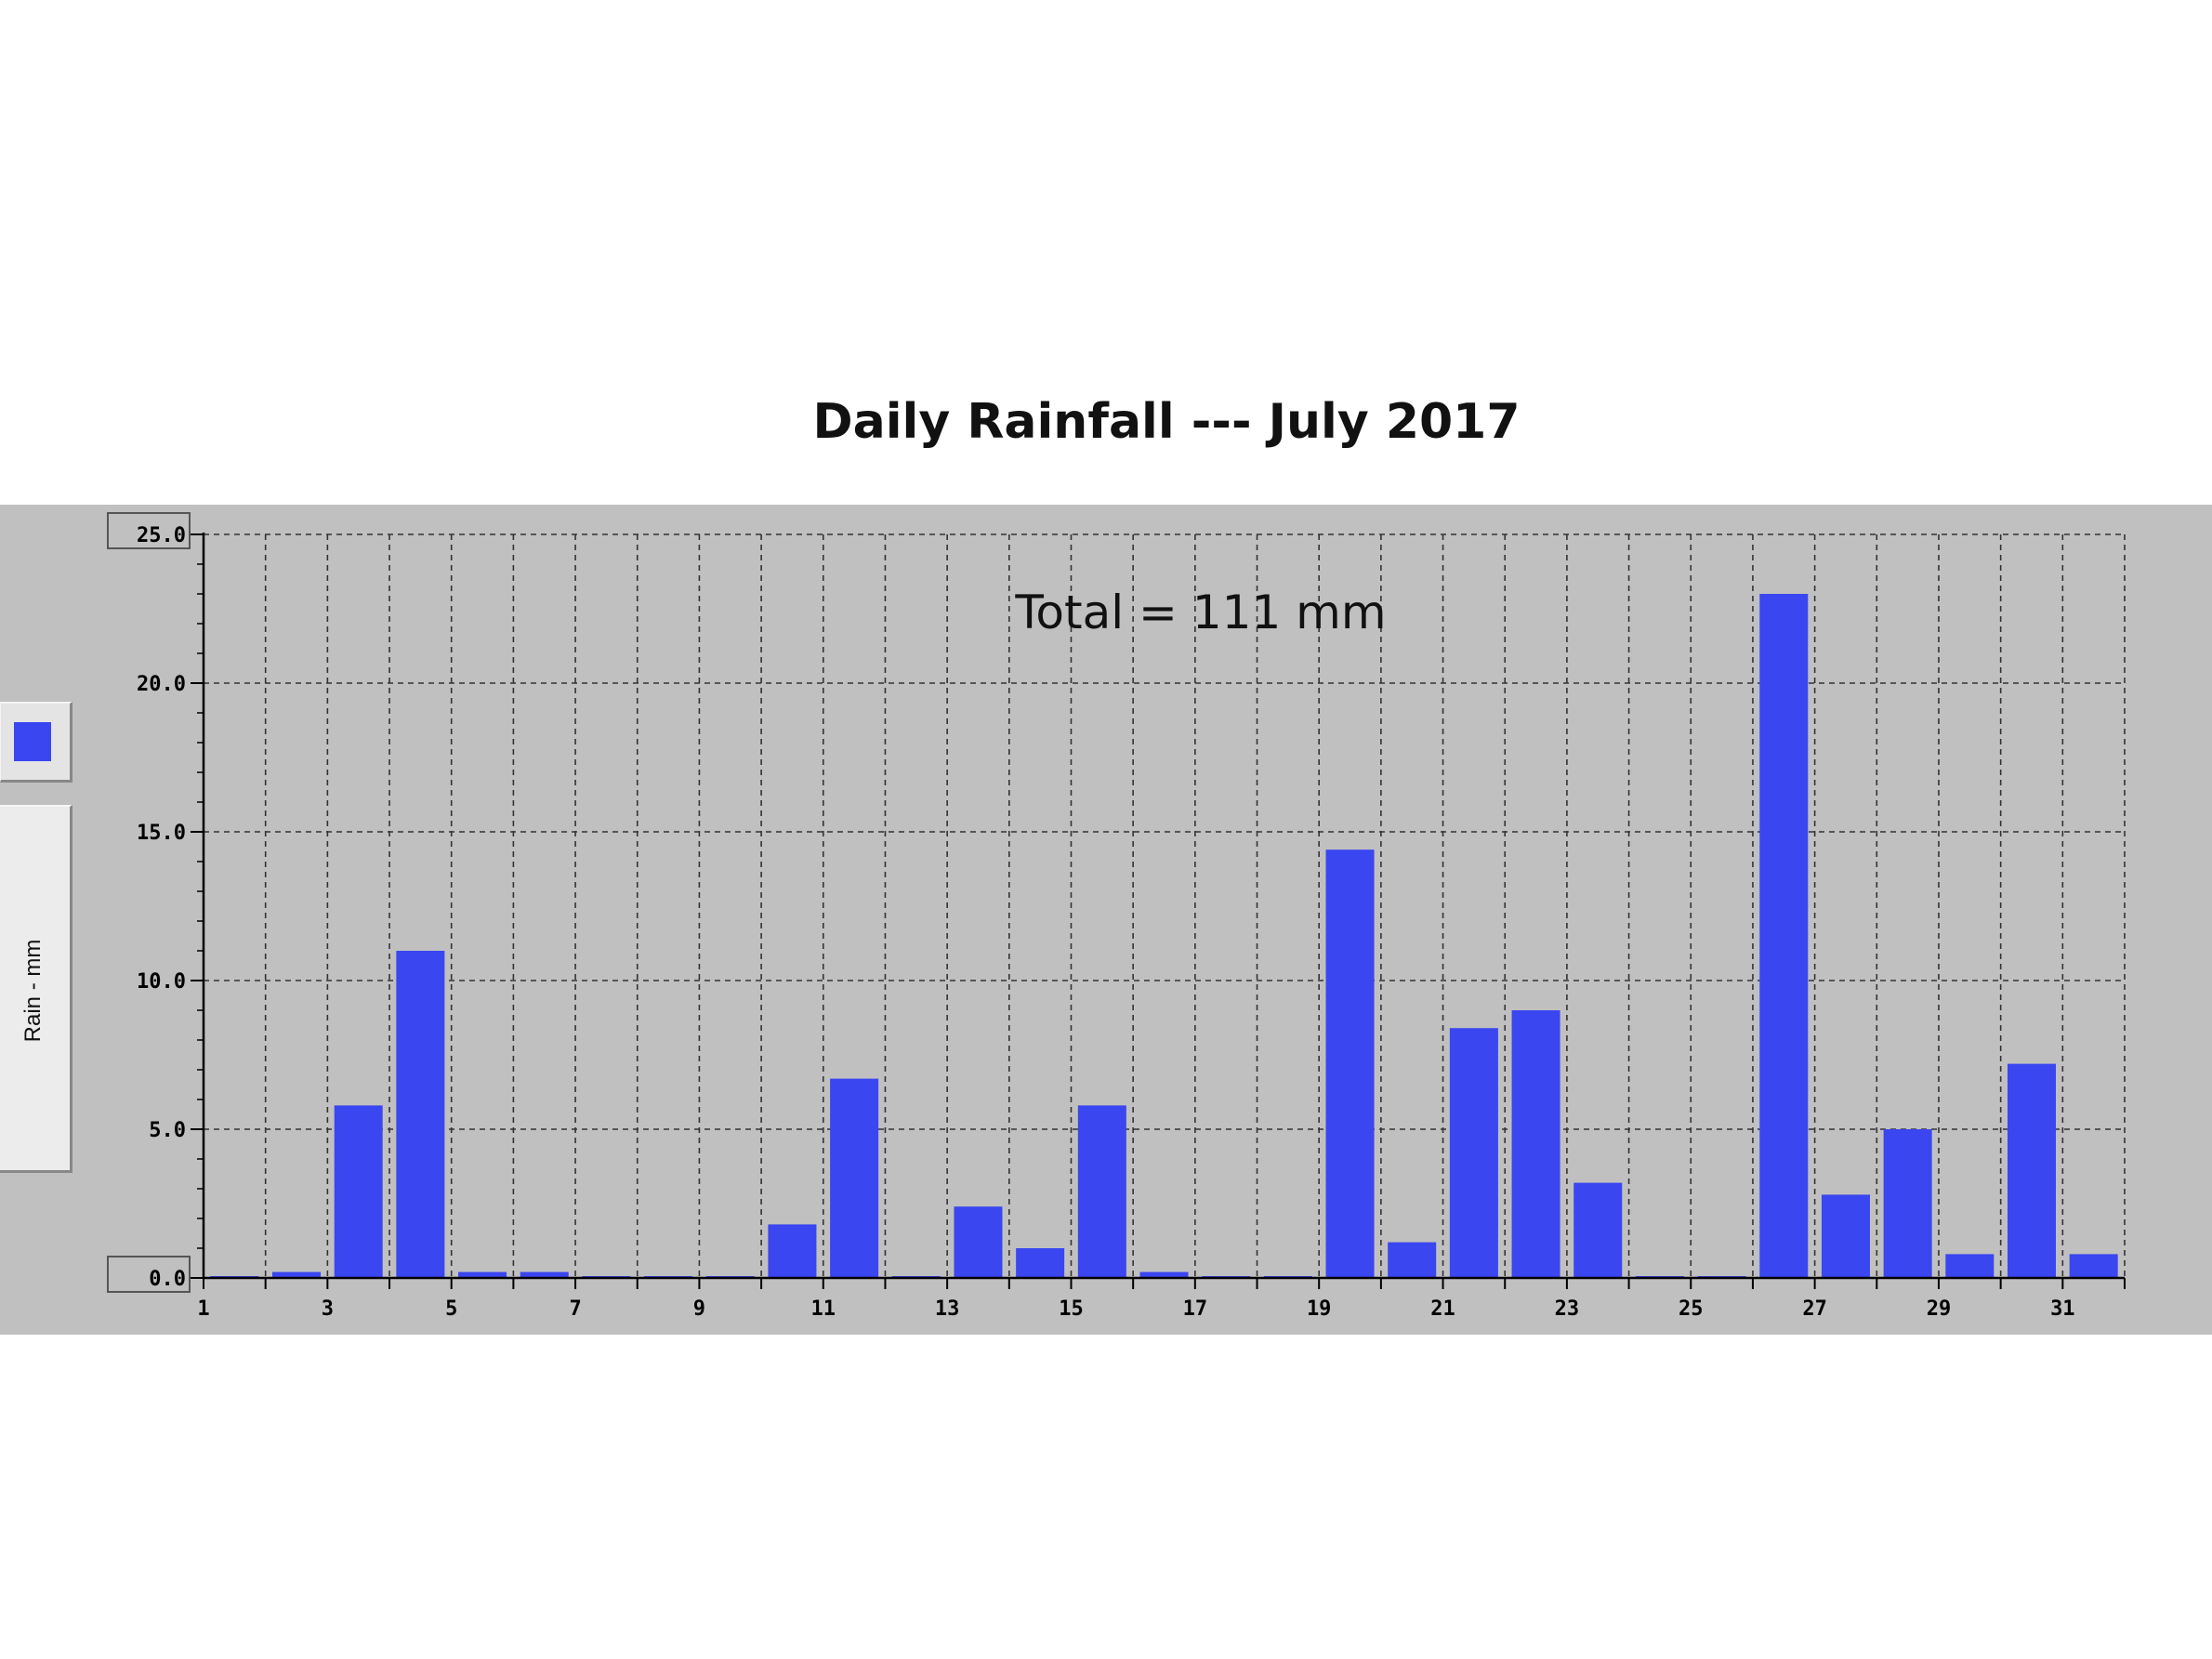  What do you see at coordinates (1814, 1309) in the screenshot?
I see `x-tick-label: 27` at bounding box center [1814, 1309].